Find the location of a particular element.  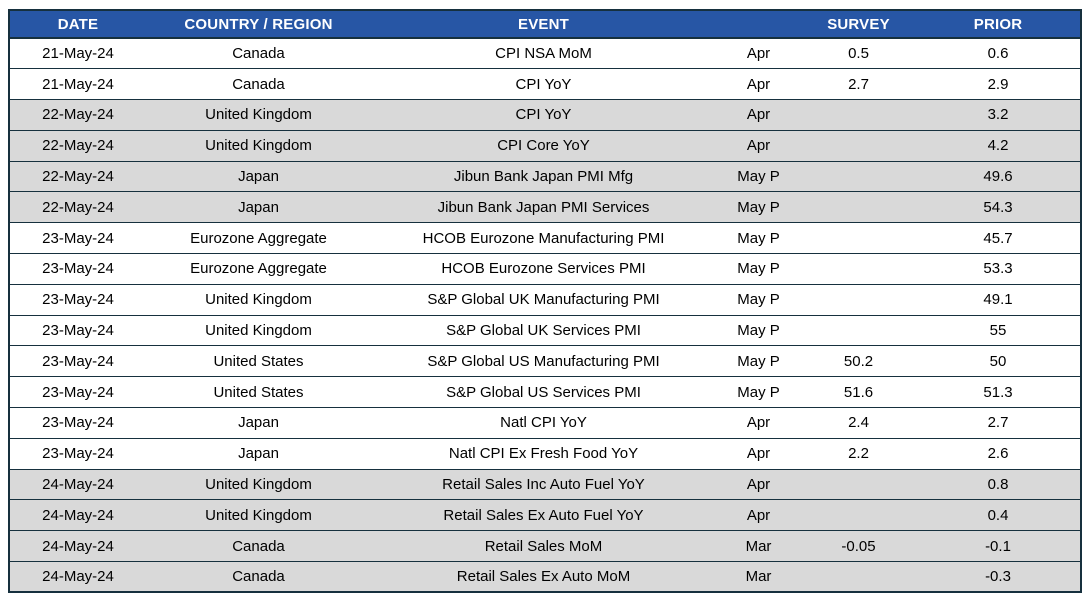

cell-period: Mar is located at coordinates (758, 577).